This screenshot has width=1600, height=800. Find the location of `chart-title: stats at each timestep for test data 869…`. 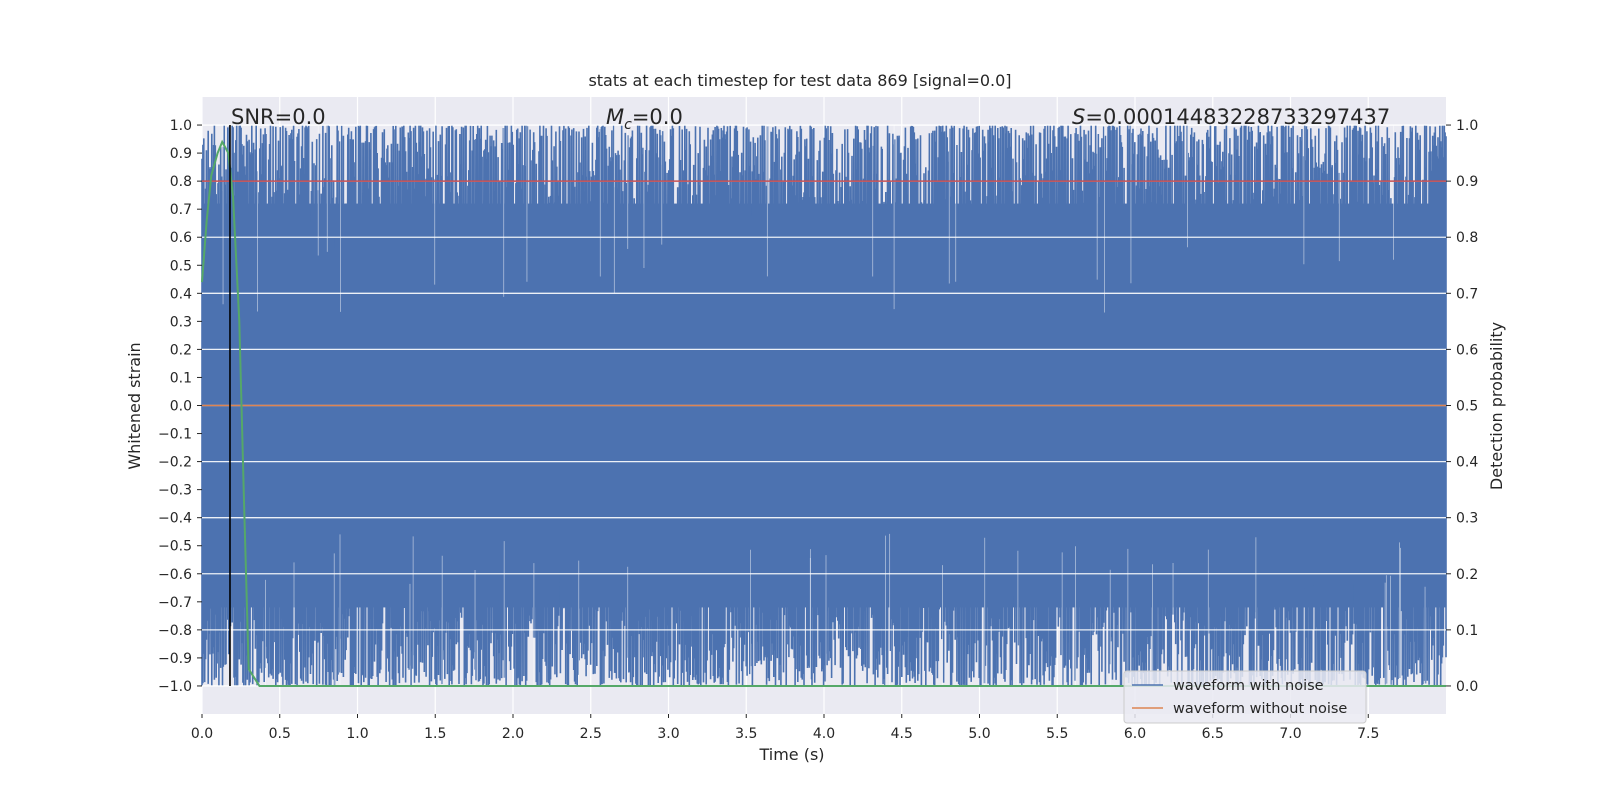

chart-title: stats at each timestep for test data 869… is located at coordinates (799, 80).